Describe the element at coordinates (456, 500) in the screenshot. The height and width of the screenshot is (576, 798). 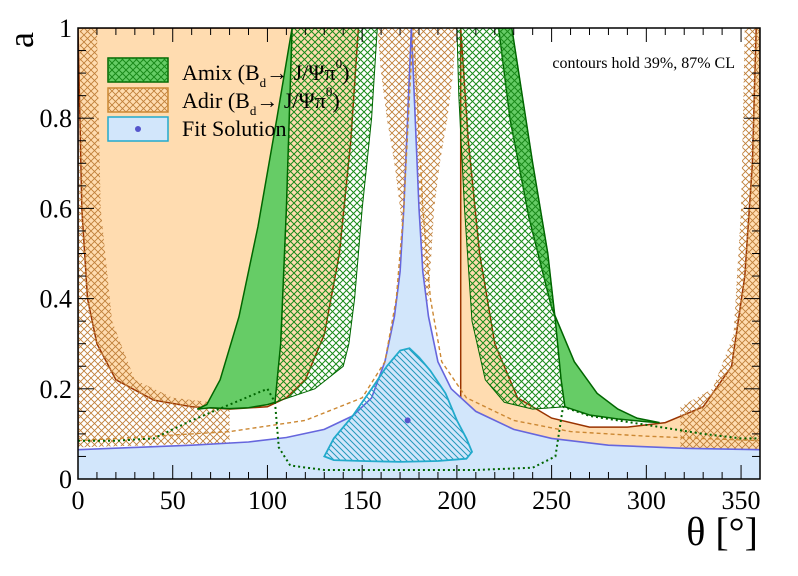
I see `x-tick-label: 200` at that location.